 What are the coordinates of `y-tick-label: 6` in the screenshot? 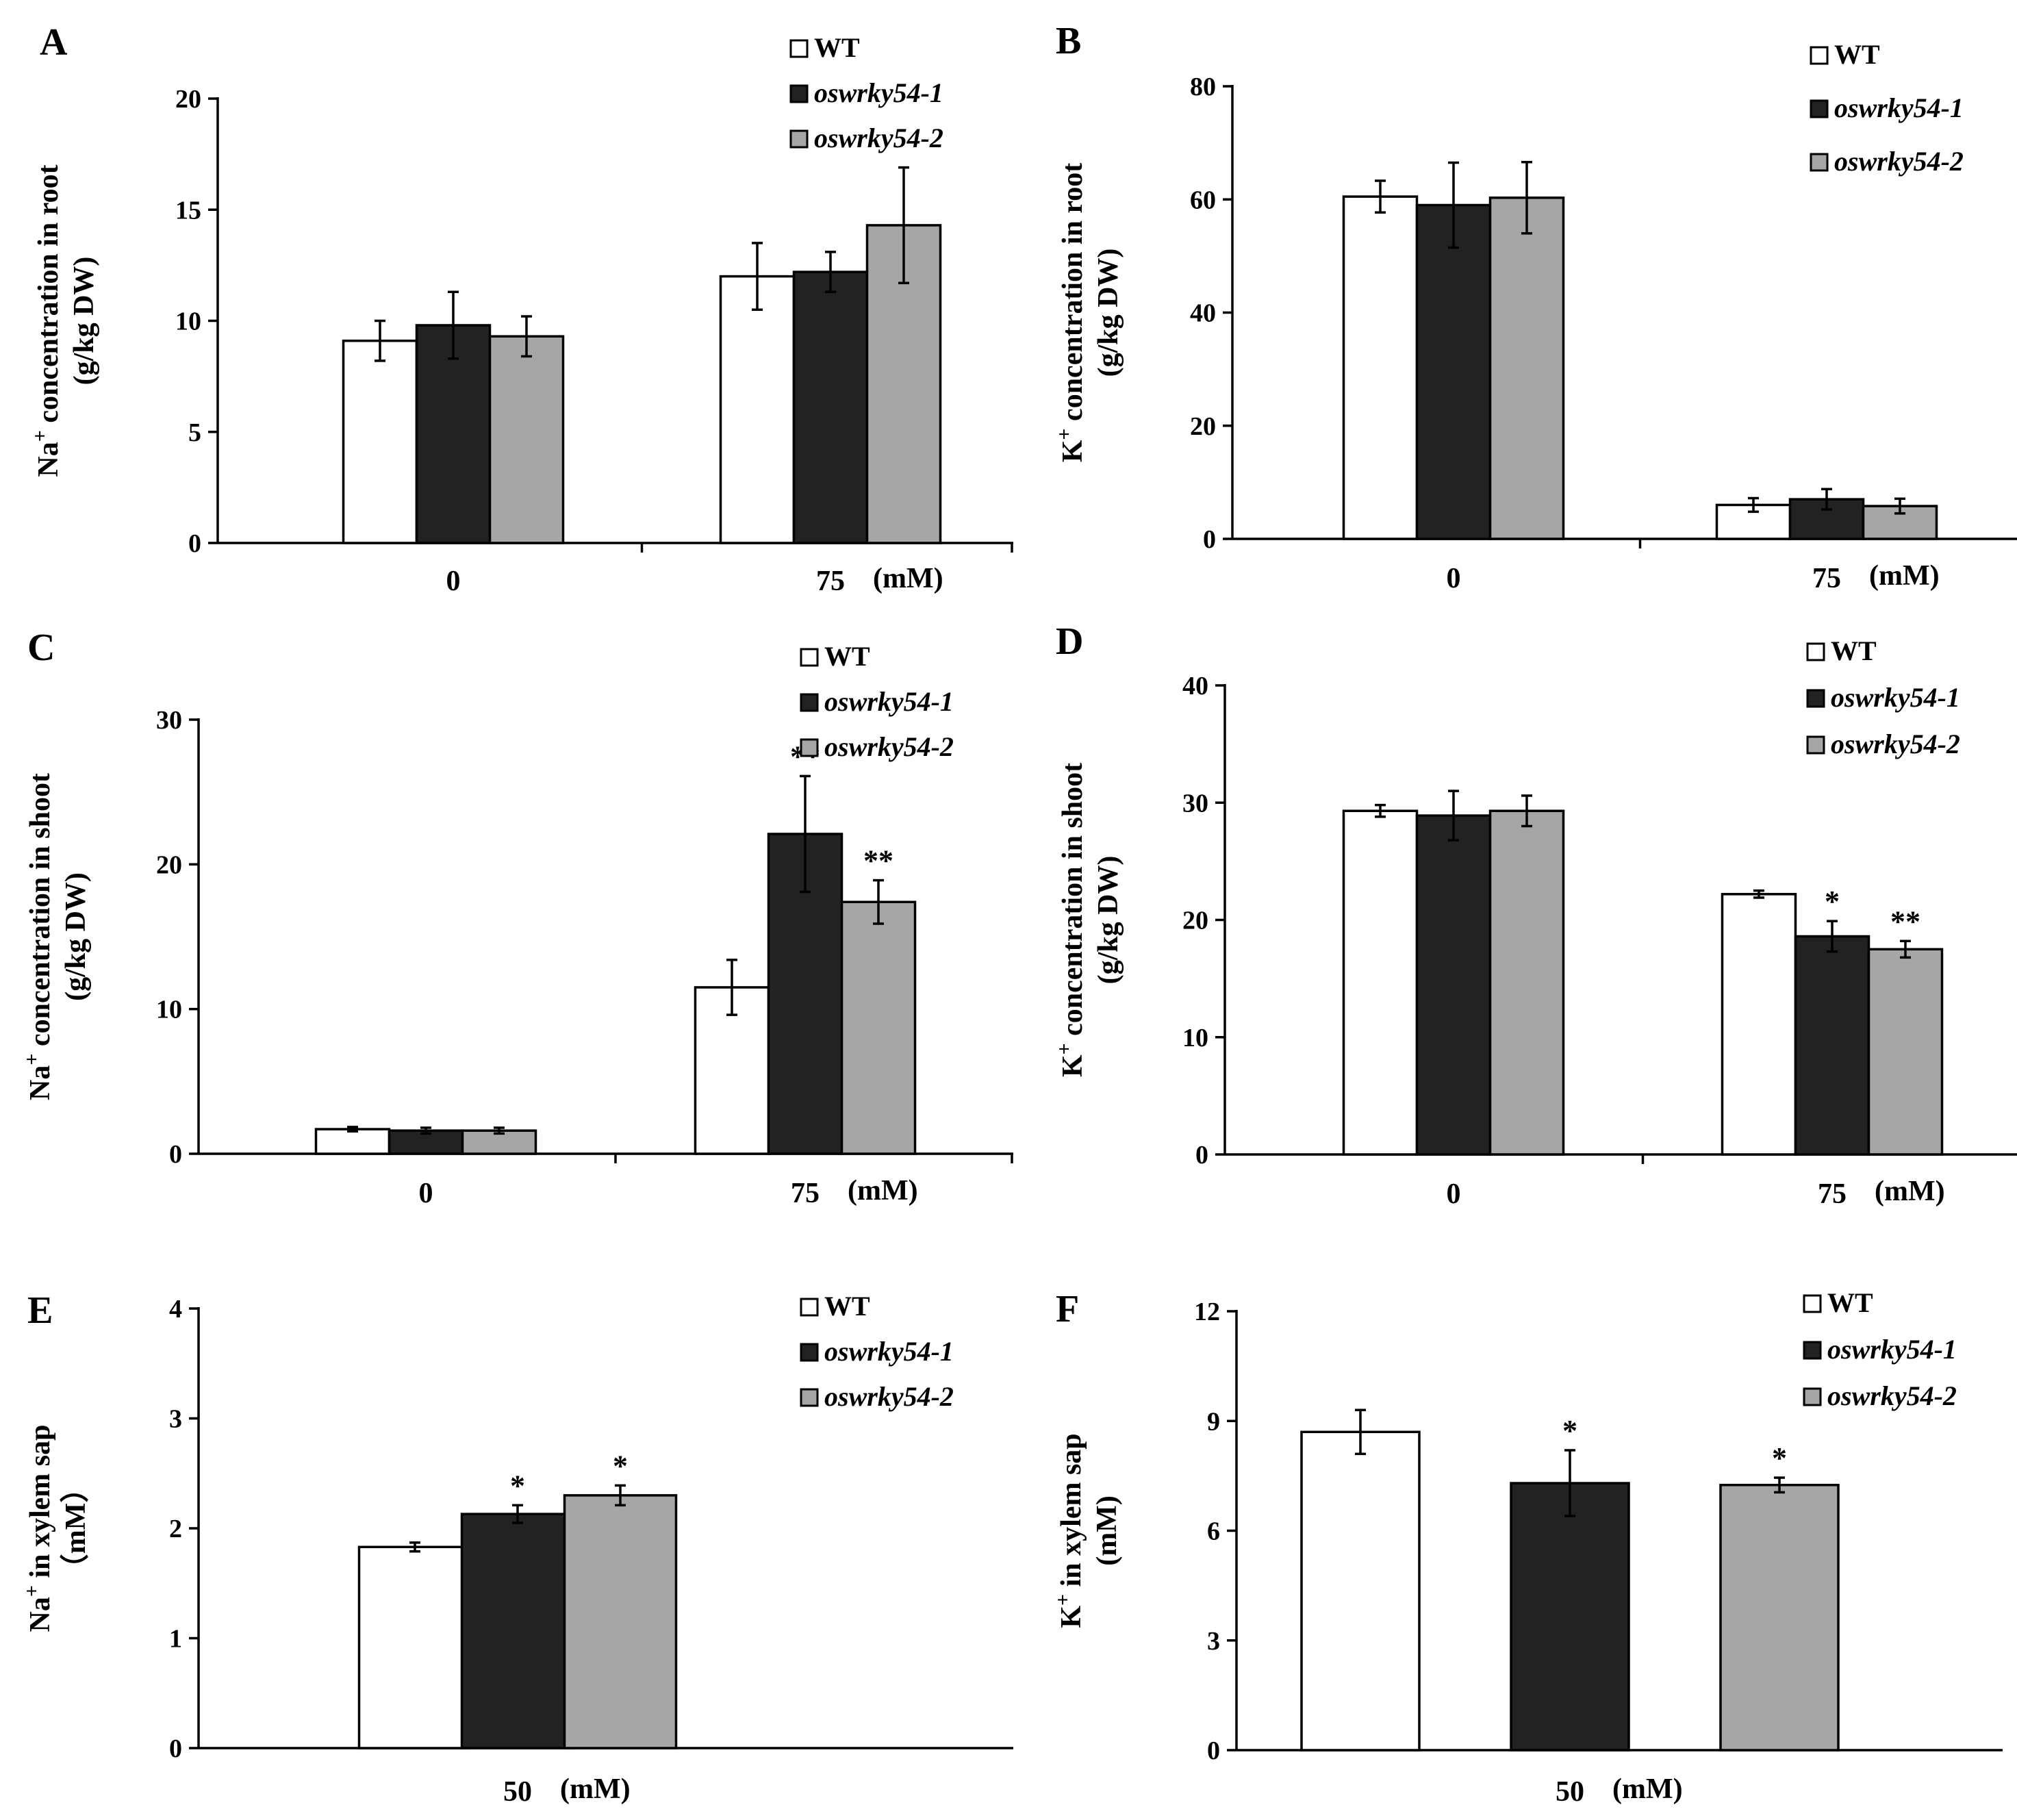 It's located at (1213, 1531).